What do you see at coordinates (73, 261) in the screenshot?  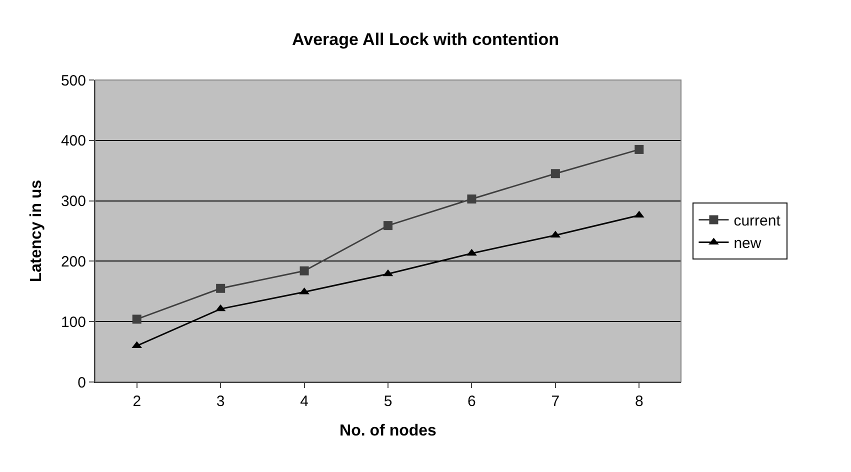 I see `y-tick-label: 200` at bounding box center [73, 261].